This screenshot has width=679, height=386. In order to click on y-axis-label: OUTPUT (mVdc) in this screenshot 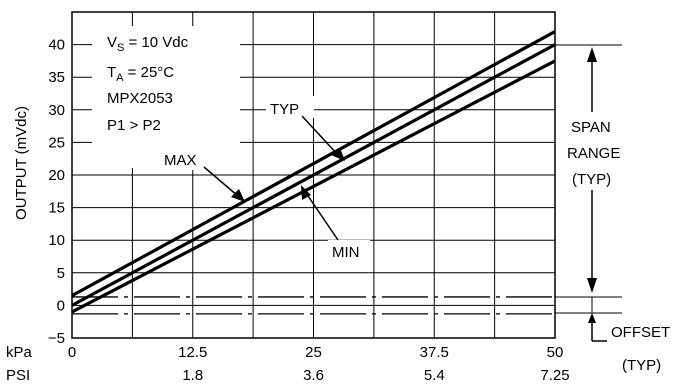, I will do `click(21, 163)`.